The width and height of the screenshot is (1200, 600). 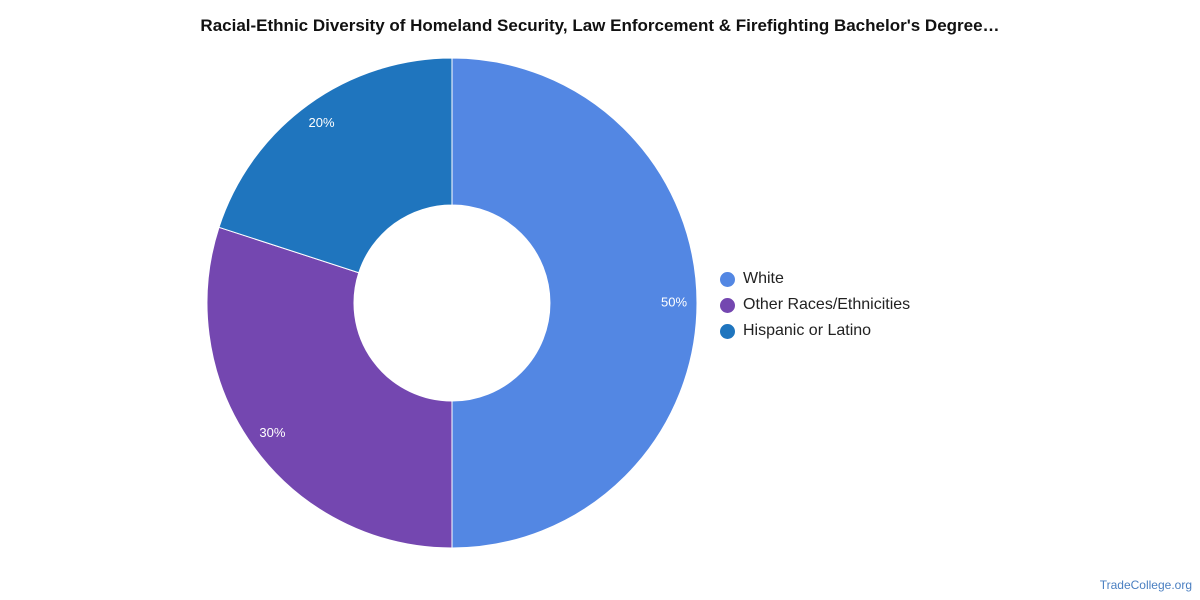 What do you see at coordinates (321, 122) in the screenshot?
I see `slice-value-label: 20%` at bounding box center [321, 122].